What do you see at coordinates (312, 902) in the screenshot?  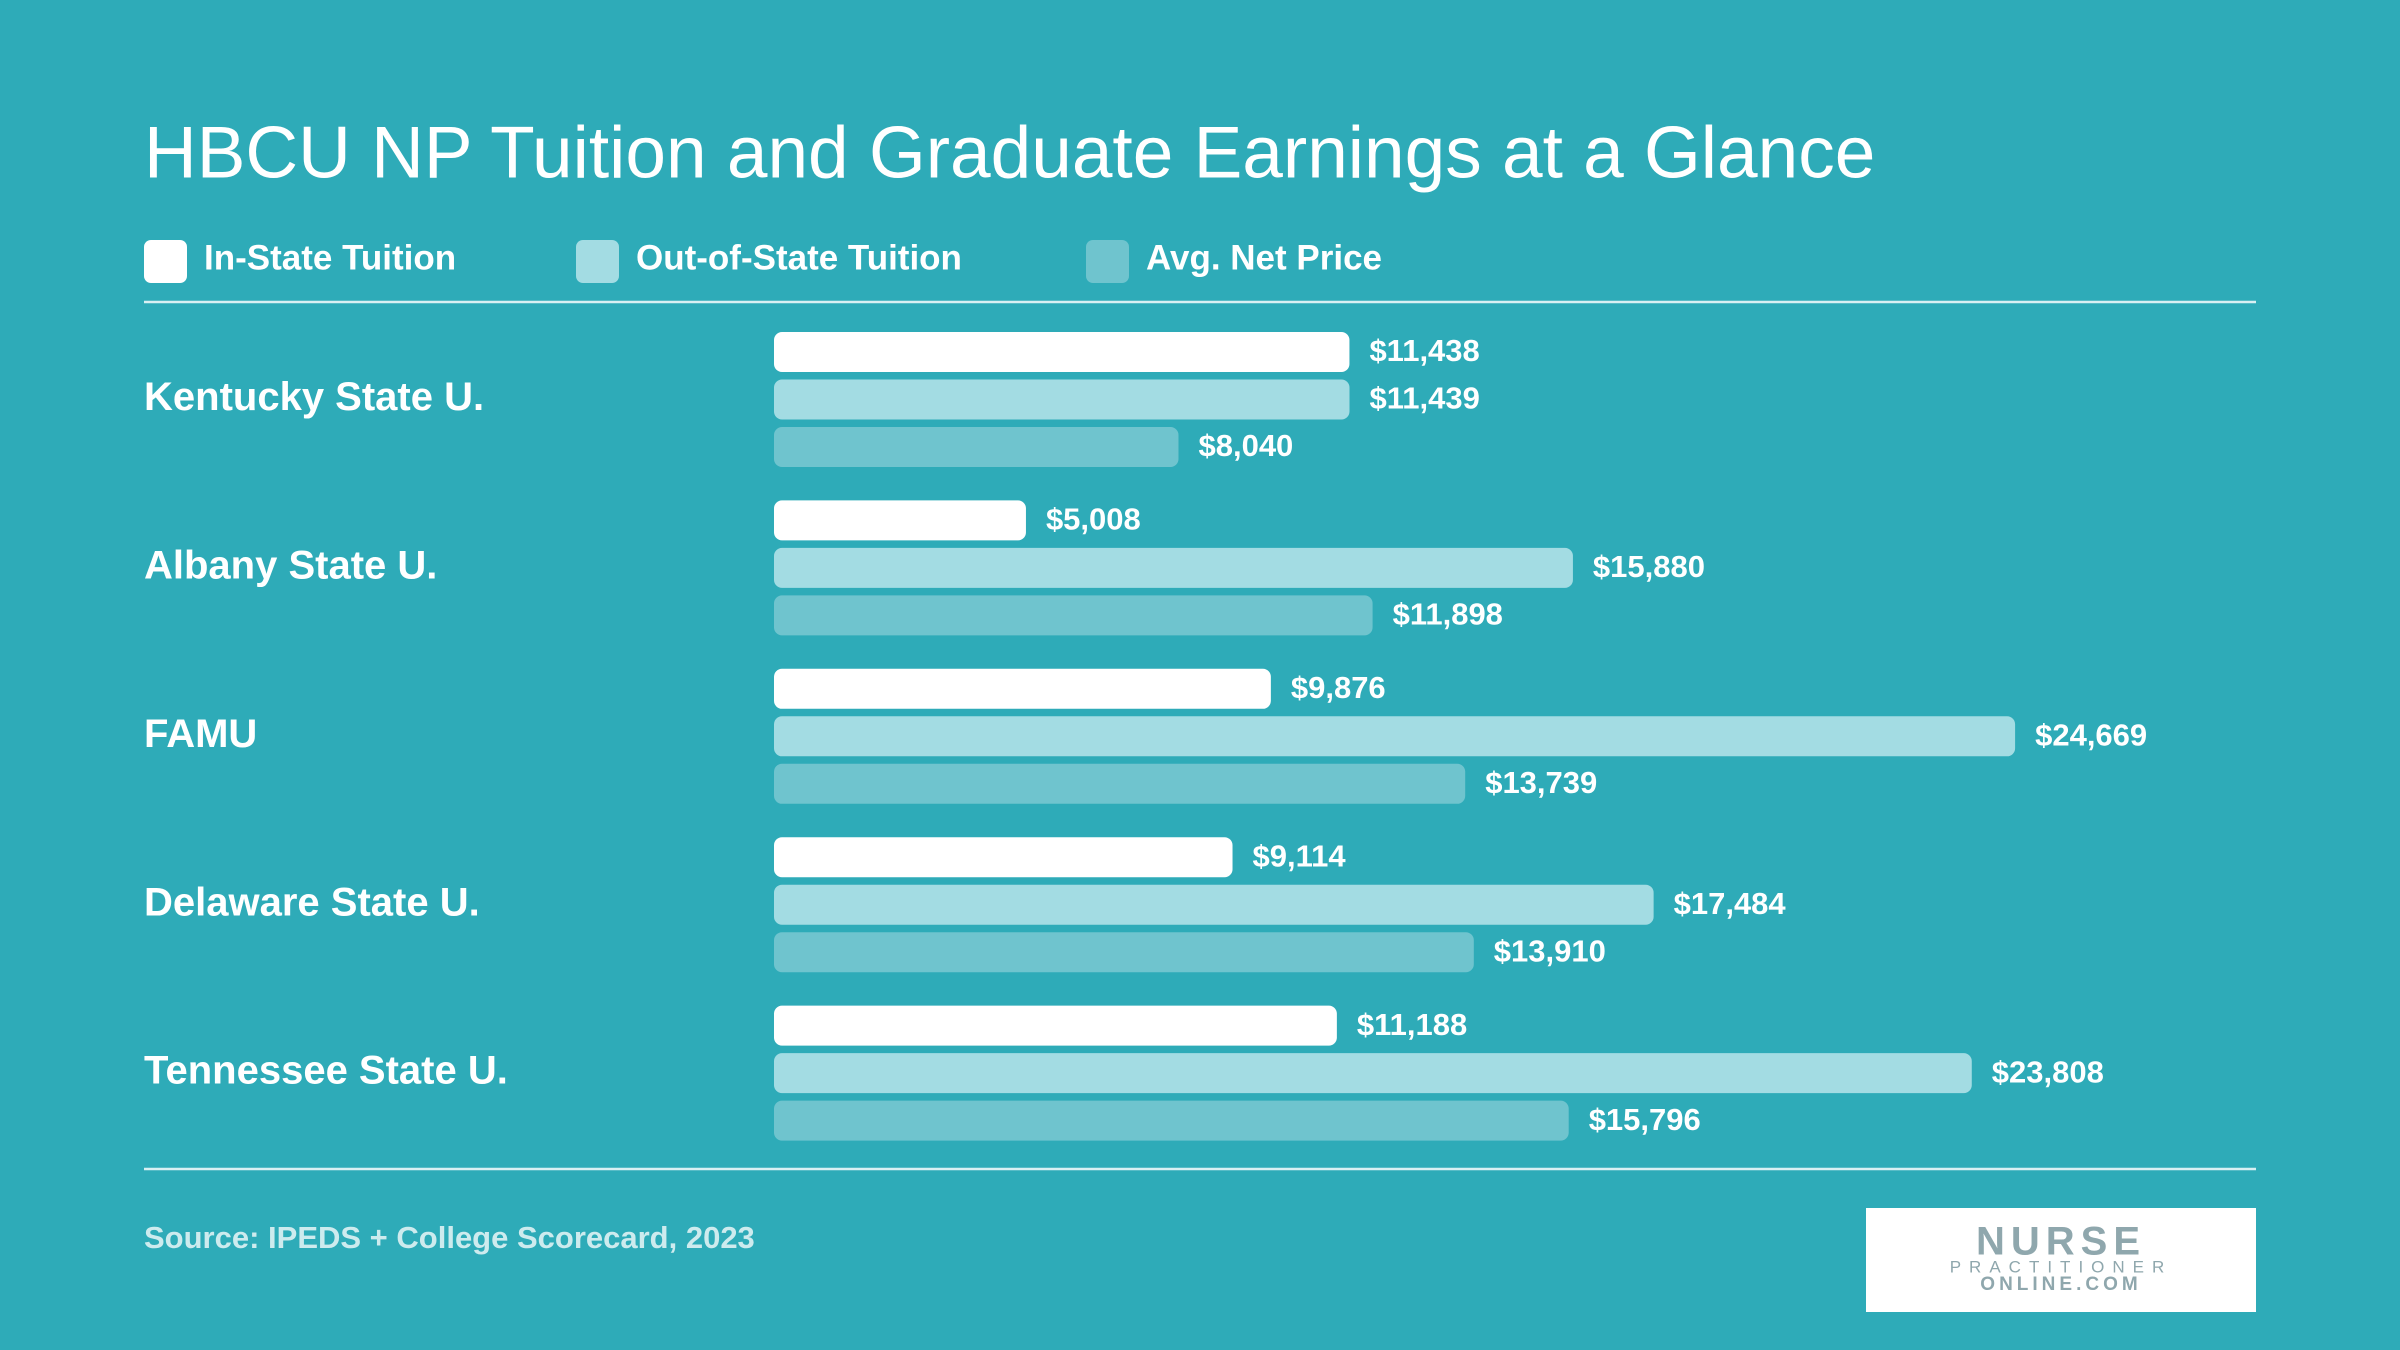 I see `category-label: Delaware State U.` at bounding box center [312, 902].